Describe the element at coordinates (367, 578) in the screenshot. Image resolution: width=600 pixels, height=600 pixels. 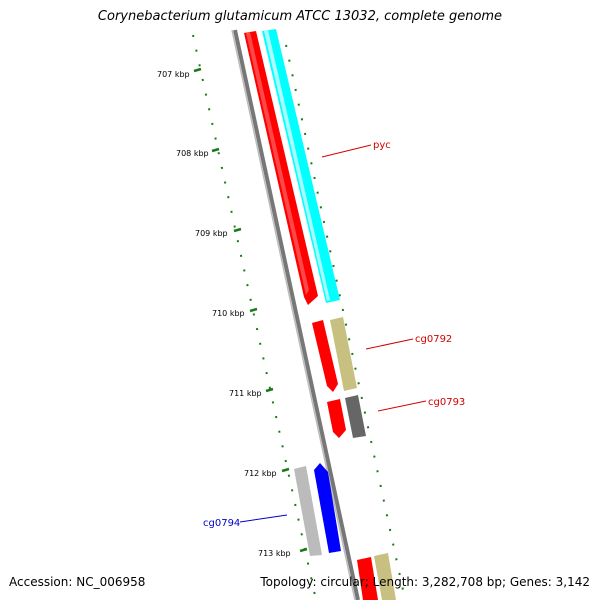
I see `next-red-feature` at that location.